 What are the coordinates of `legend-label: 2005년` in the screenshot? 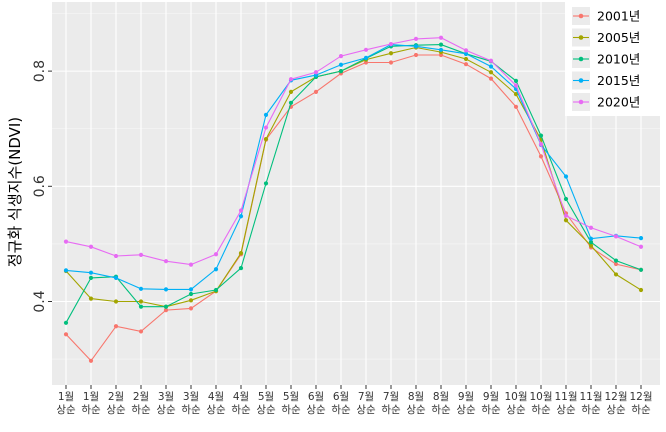 It's located at (618, 37).